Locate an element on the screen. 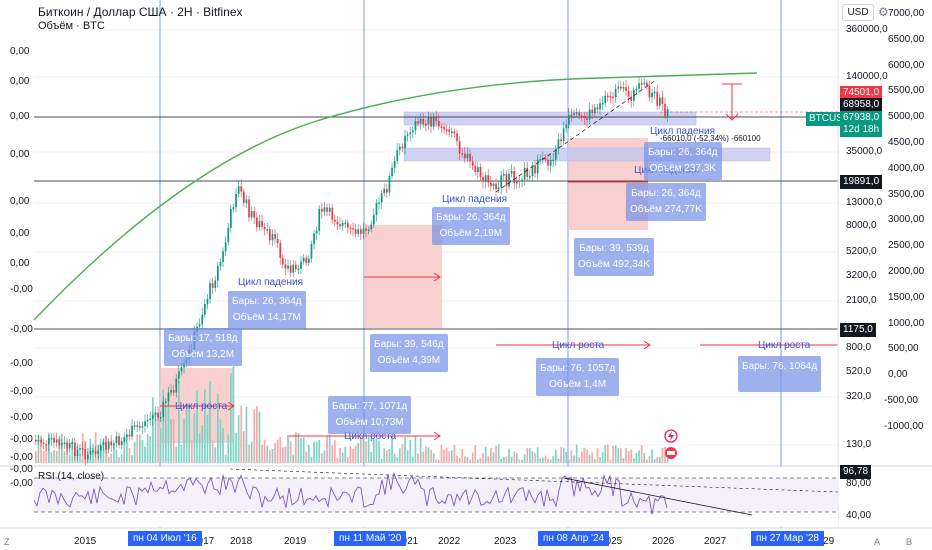 This screenshot has width=932, height=550. growth-label-2020: Цикл роста is located at coordinates (370, 436).